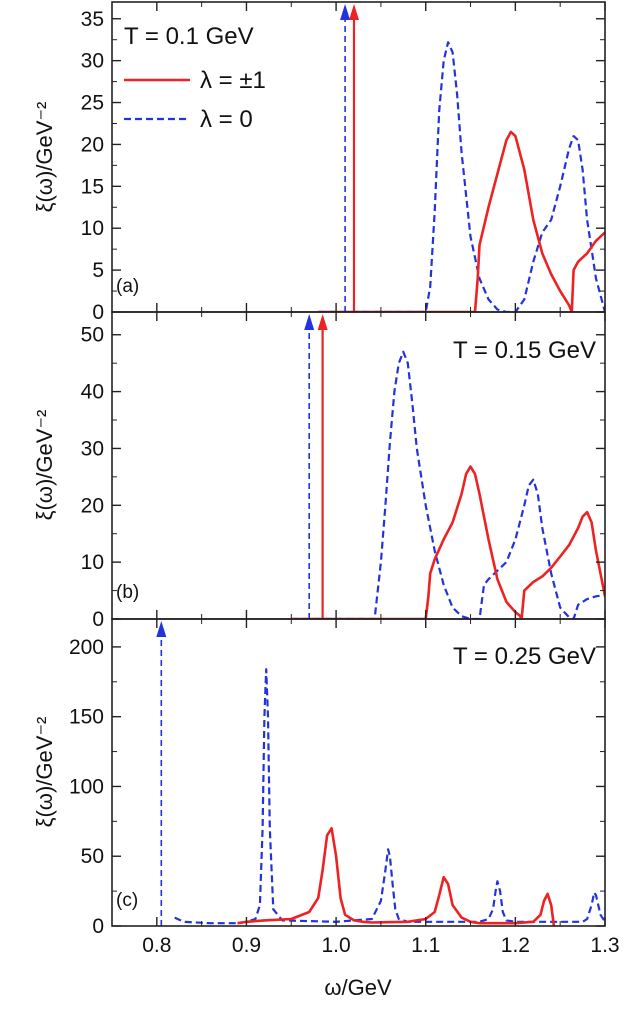  Describe the element at coordinates (98, 619) in the screenshot. I see `y-tick-label-panel-b: 0` at that location.